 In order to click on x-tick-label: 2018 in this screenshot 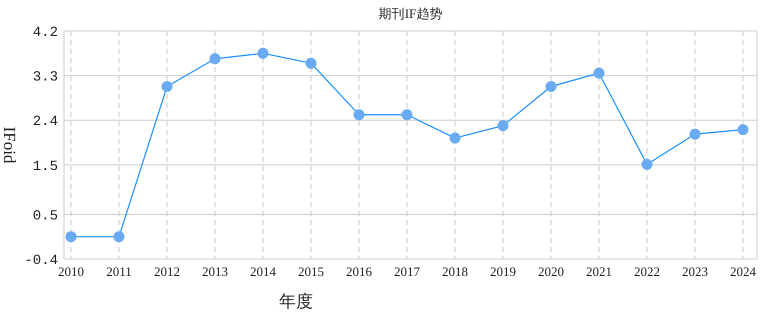, I will do `click(455, 271)`.